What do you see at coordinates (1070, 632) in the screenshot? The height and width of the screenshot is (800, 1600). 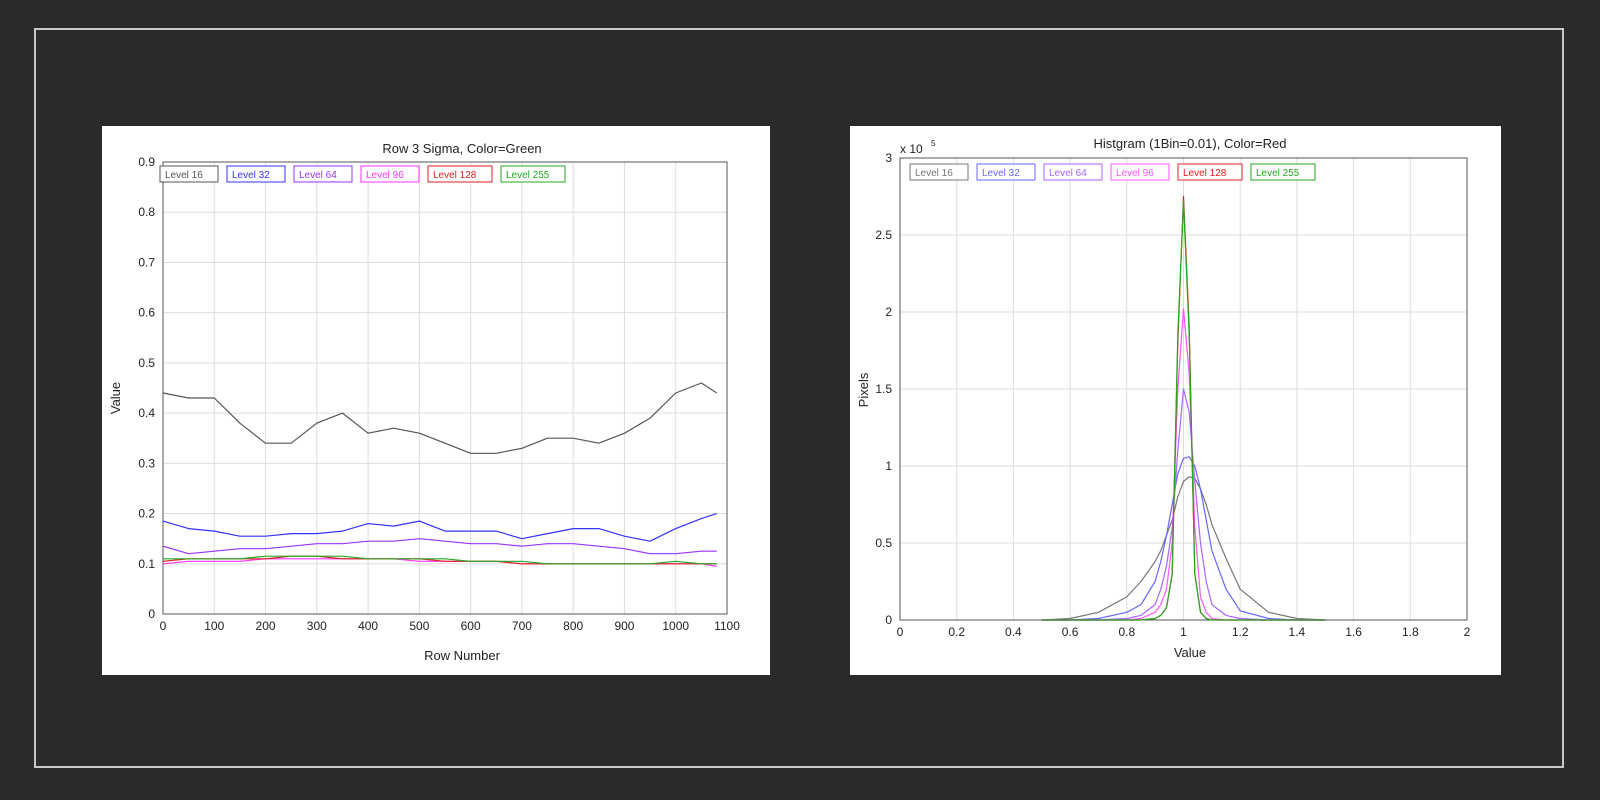 I see `x-tick-label: 0.6` at bounding box center [1070, 632].